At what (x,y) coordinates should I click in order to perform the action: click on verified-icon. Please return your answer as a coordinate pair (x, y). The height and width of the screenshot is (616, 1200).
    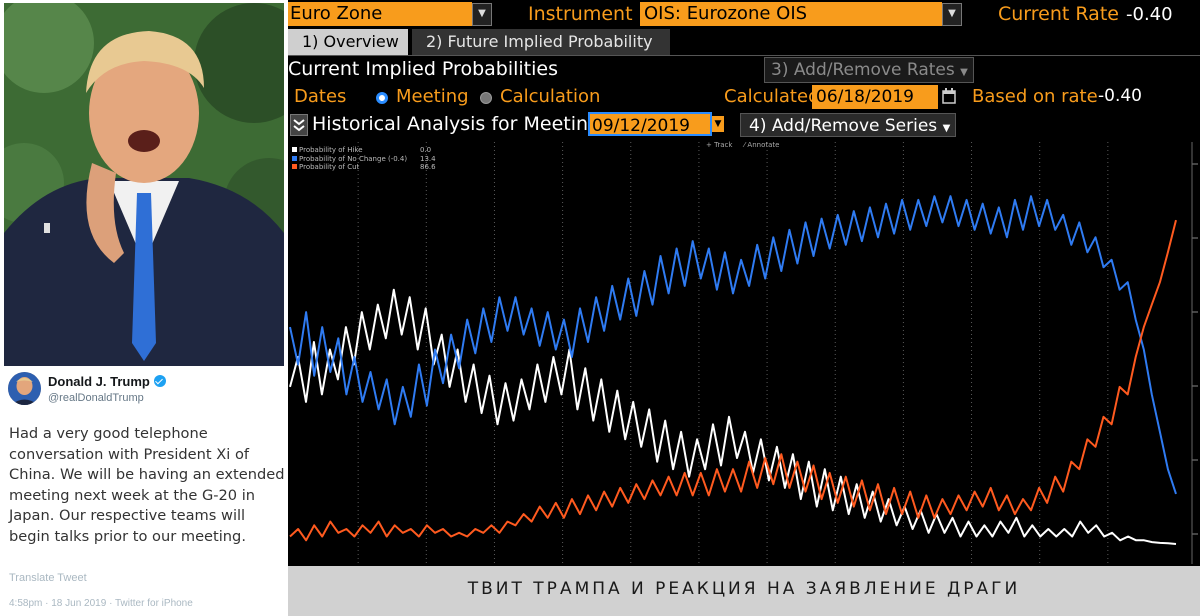
    Looking at the image, I should click on (159, 381).